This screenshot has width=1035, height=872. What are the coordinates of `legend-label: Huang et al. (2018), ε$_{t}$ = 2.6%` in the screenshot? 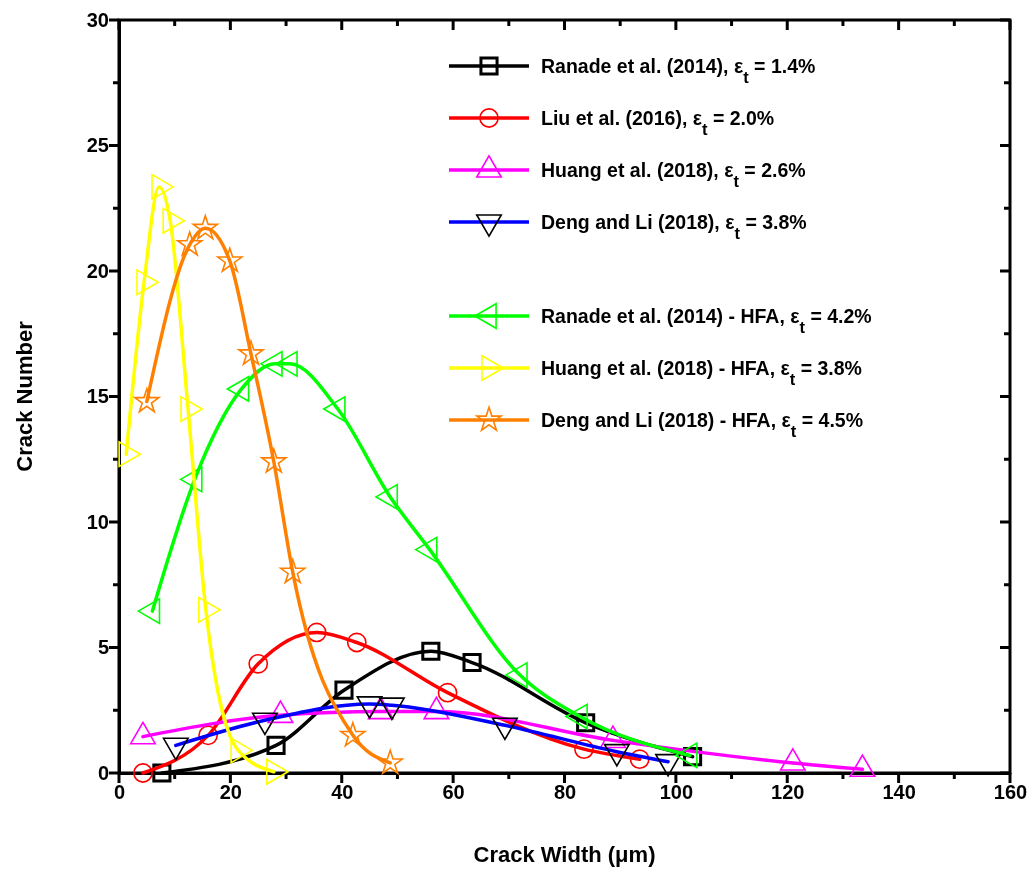 It's located at (673, 175).